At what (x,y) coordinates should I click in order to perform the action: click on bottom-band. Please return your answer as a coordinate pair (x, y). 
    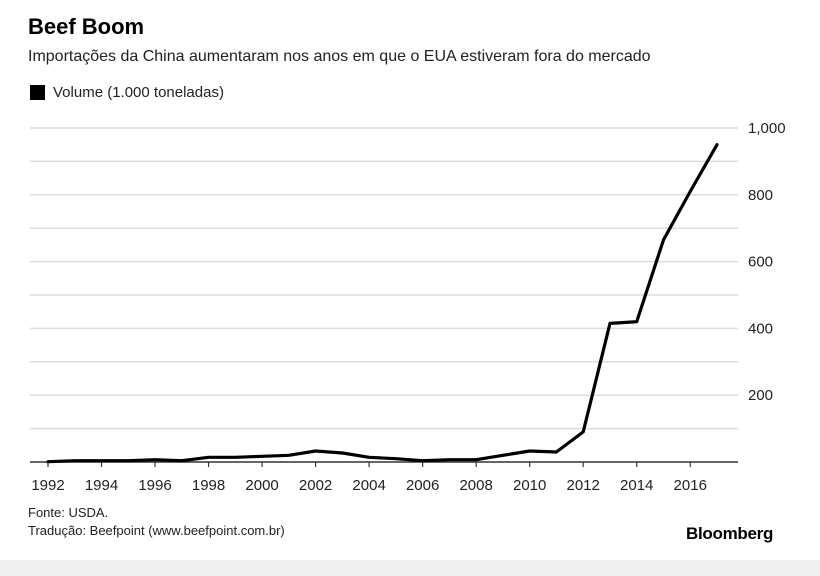
    Looking at the image, I should click on (410, 568).